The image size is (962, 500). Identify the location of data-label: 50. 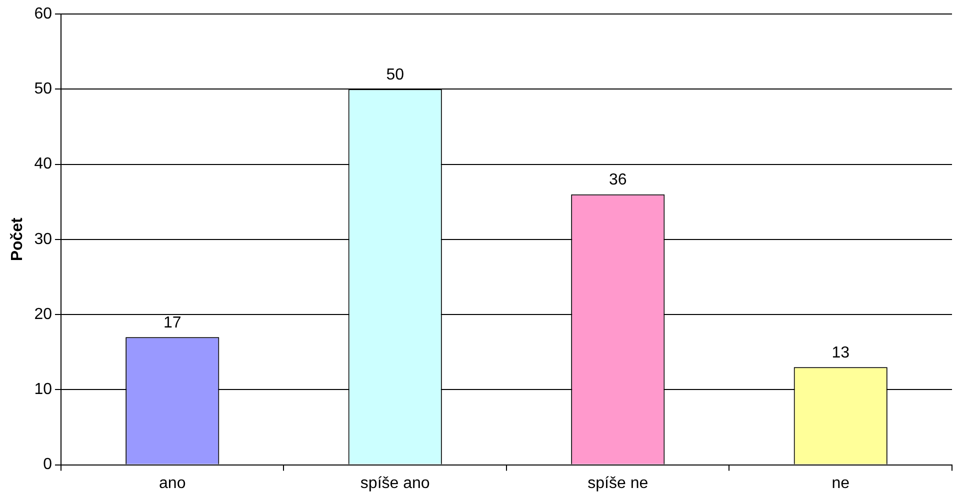
(395, 75).